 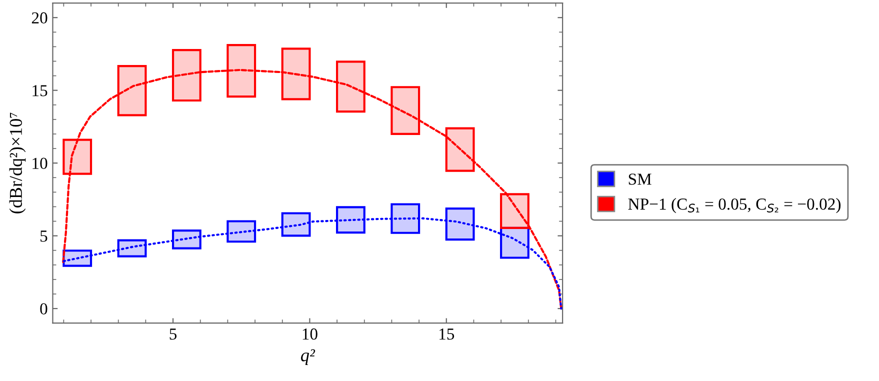 I want to click on x-axis-title: q², so click(x=308, y=357).